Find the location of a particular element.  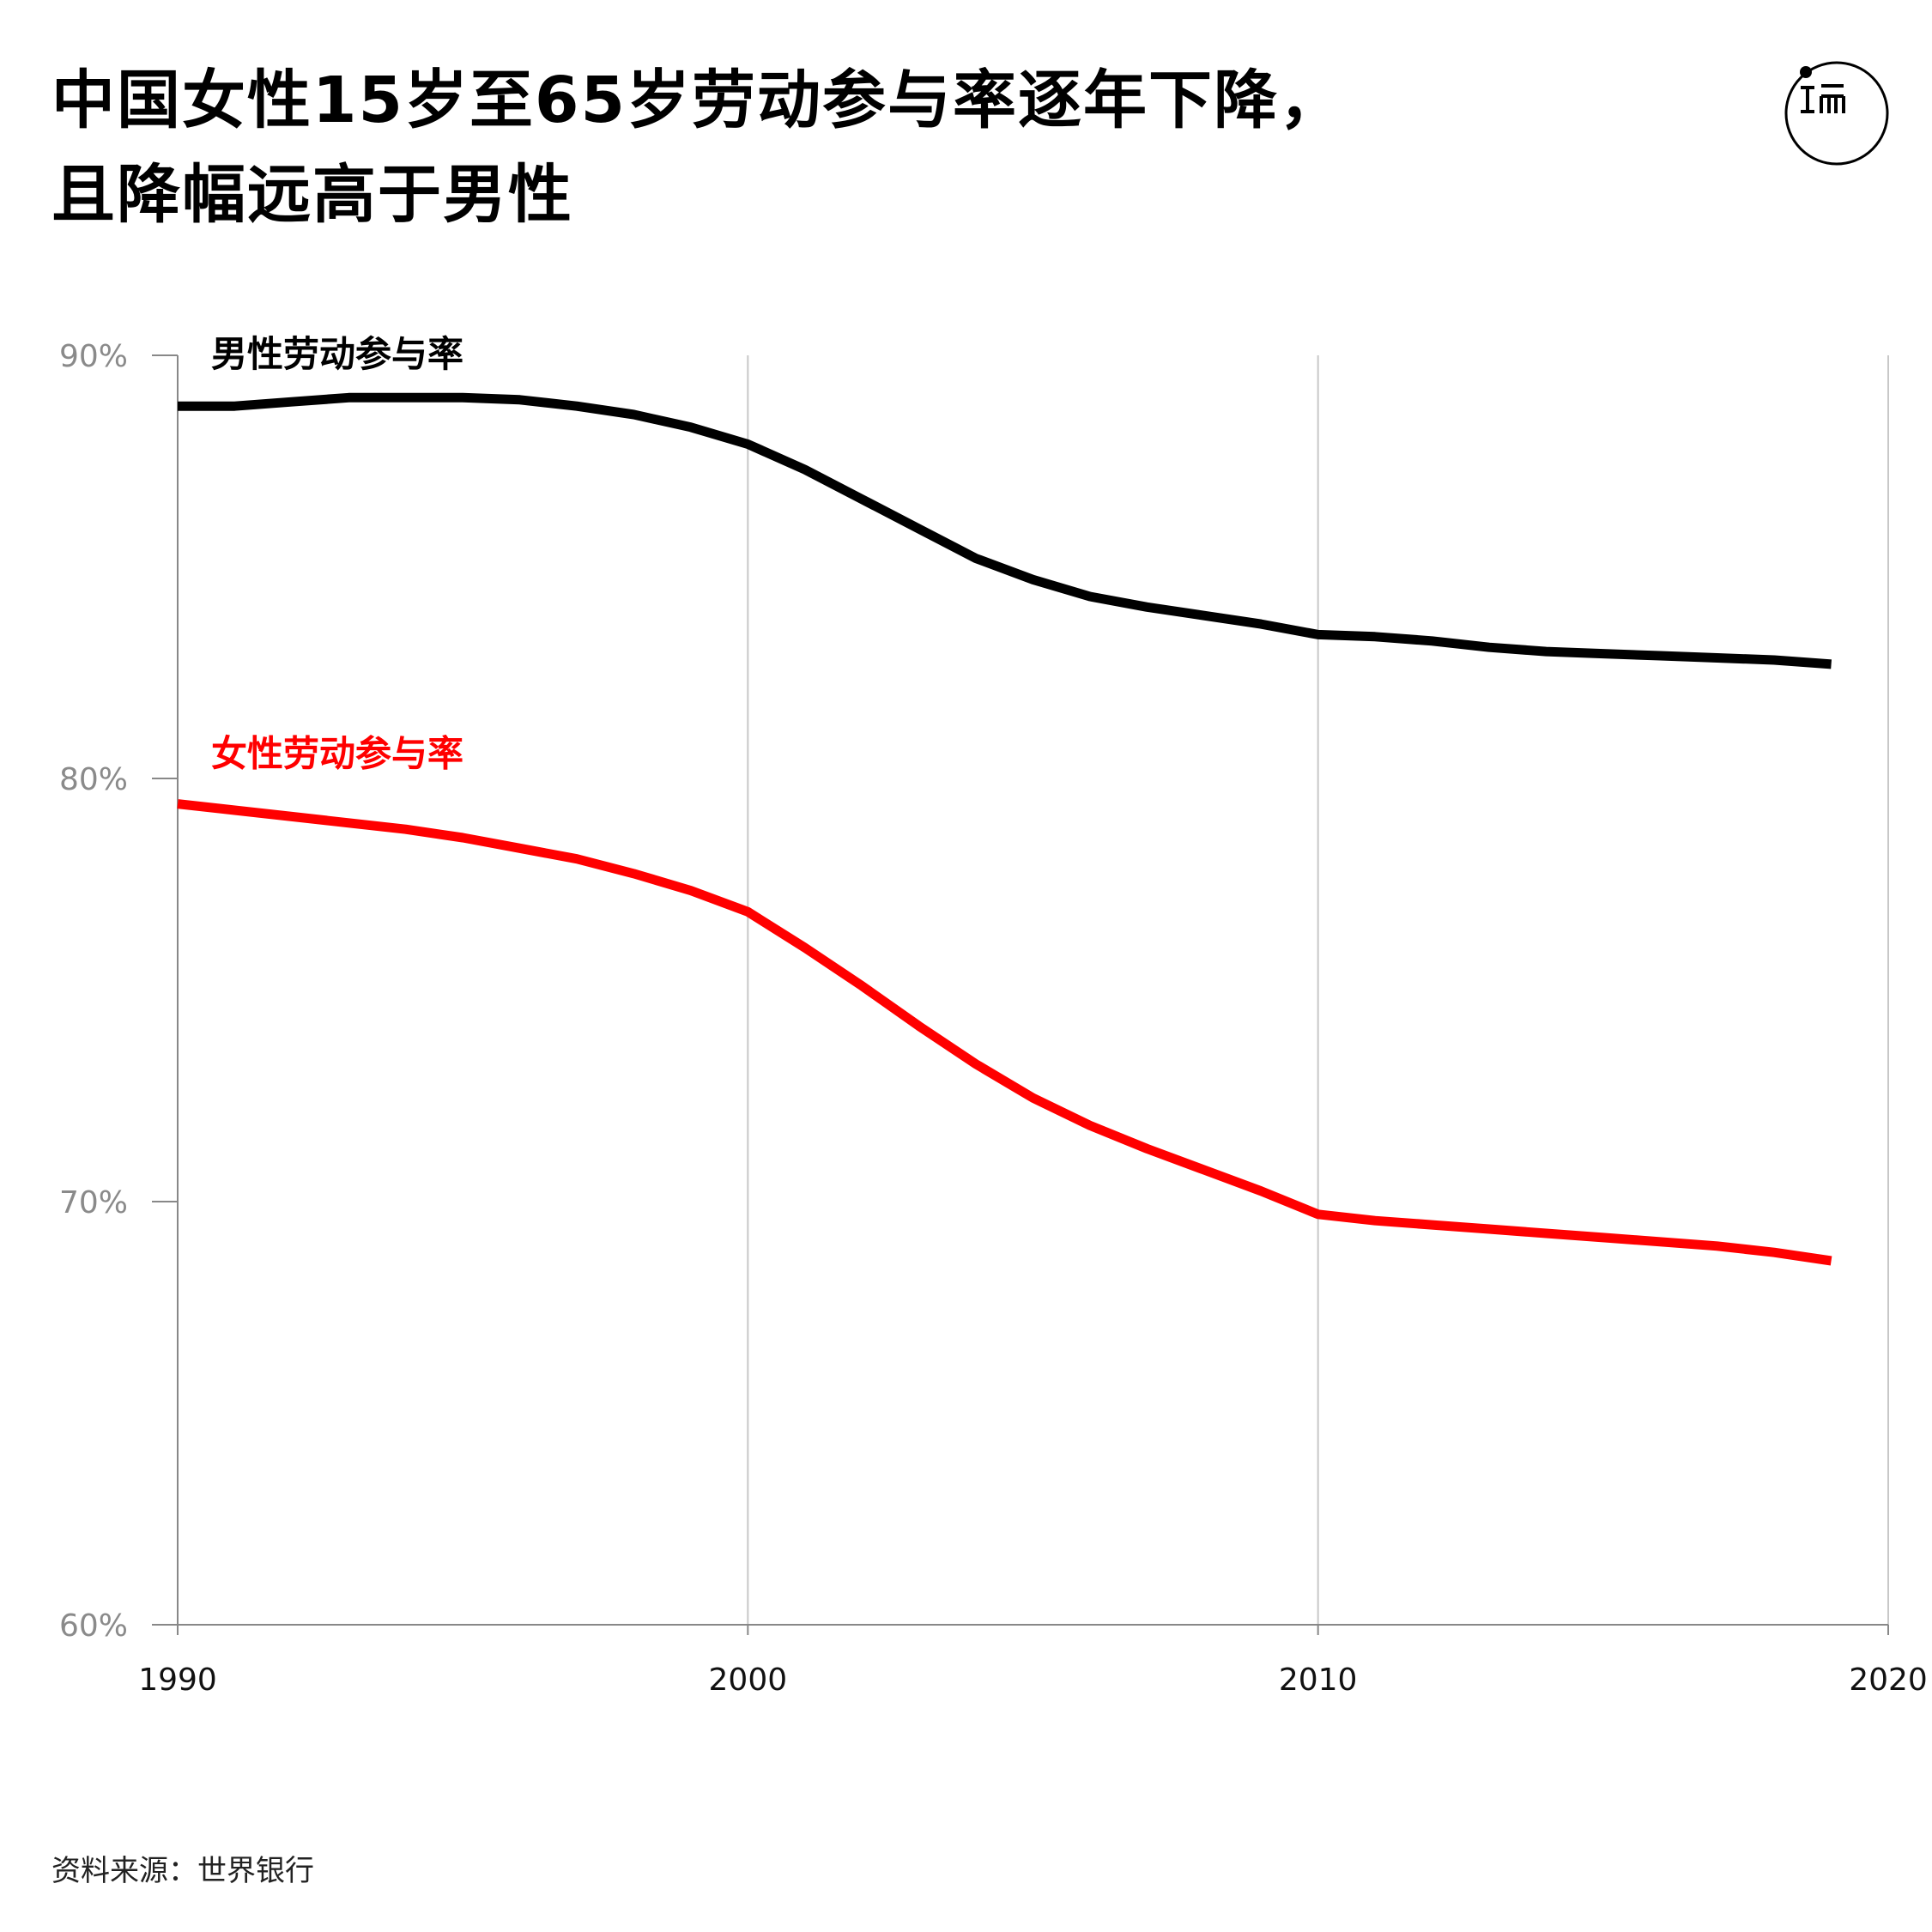

source-note: 资料来源：世界银行 is located at coordinates (182, 1871).